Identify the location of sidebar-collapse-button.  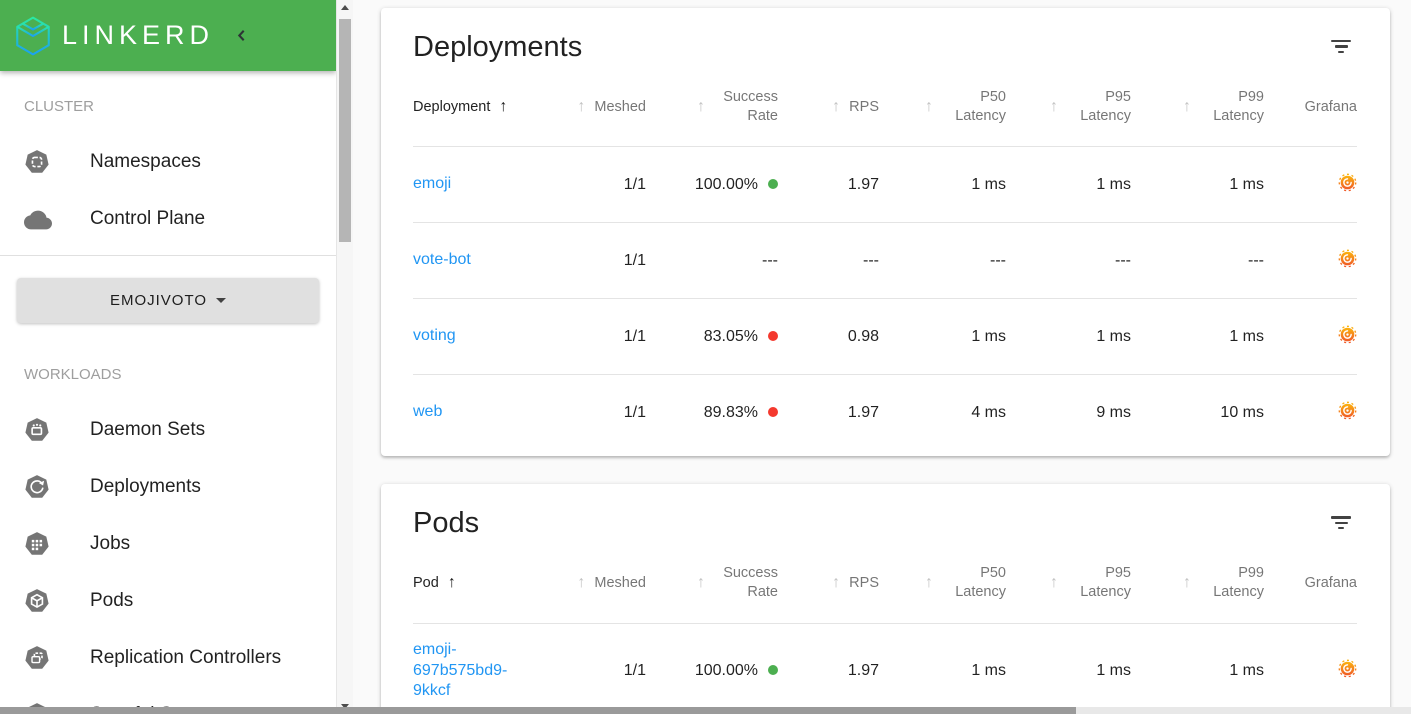
(241, 35).